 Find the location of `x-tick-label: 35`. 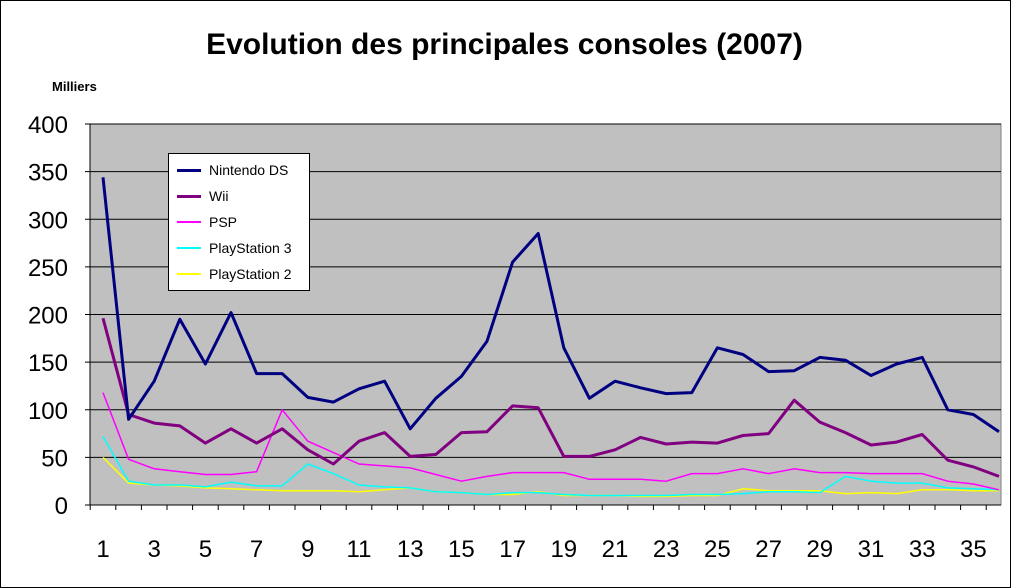

x-tick-label: 35 is located at coordinates (973, 549).